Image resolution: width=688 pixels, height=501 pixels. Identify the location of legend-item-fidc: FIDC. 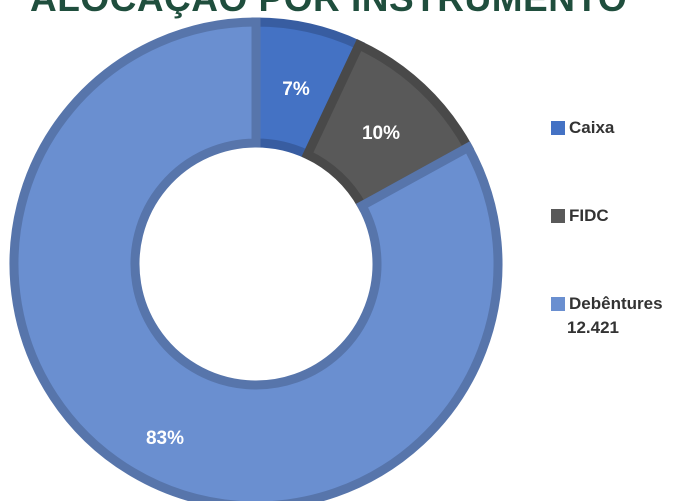
(580, 216).